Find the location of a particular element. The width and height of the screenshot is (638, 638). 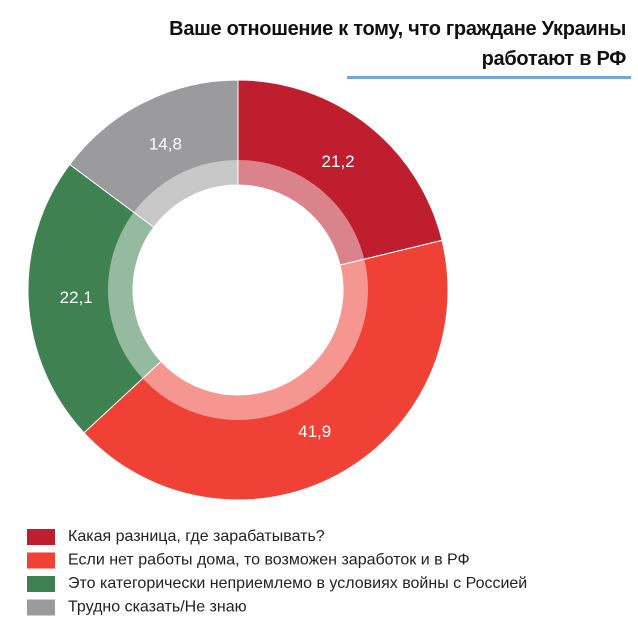

data-label: 21,2 is located at coordinates (338, 161).